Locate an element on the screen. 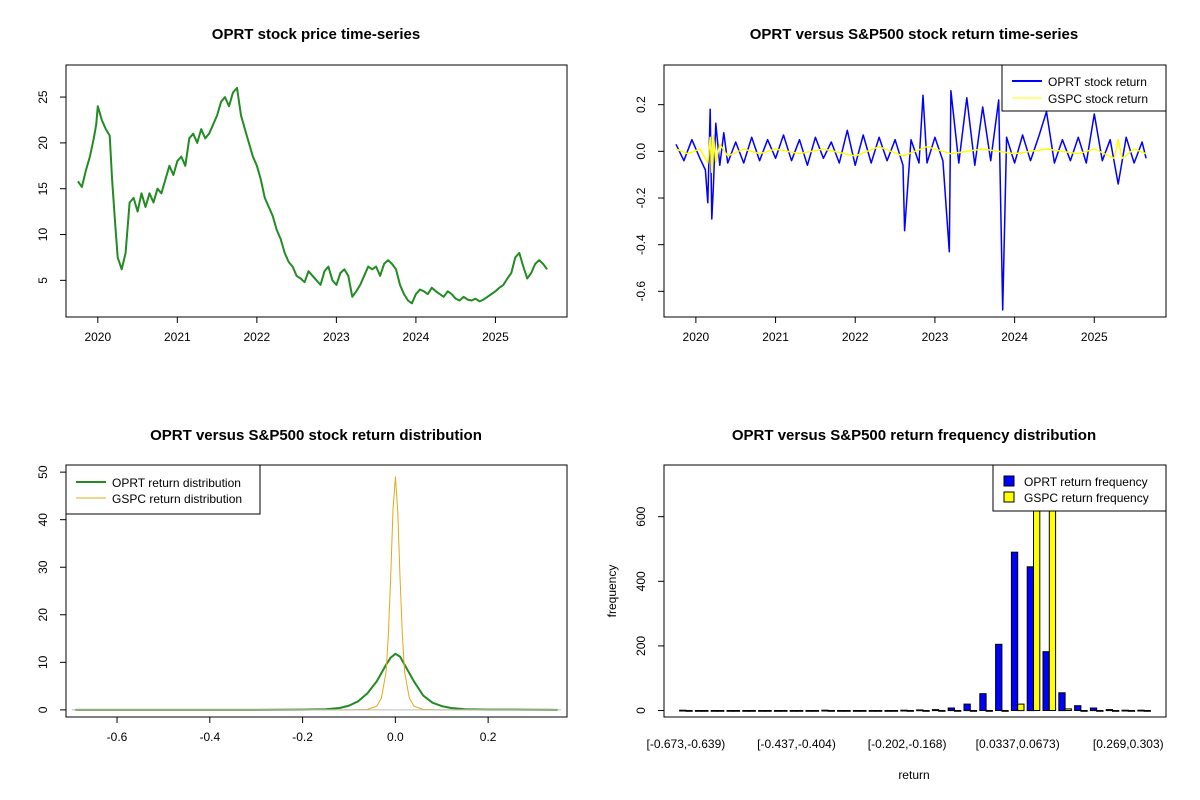 This screenshot has width=1200, height=800. legend-swatch-gspc is located at coordinates (1009, 497).